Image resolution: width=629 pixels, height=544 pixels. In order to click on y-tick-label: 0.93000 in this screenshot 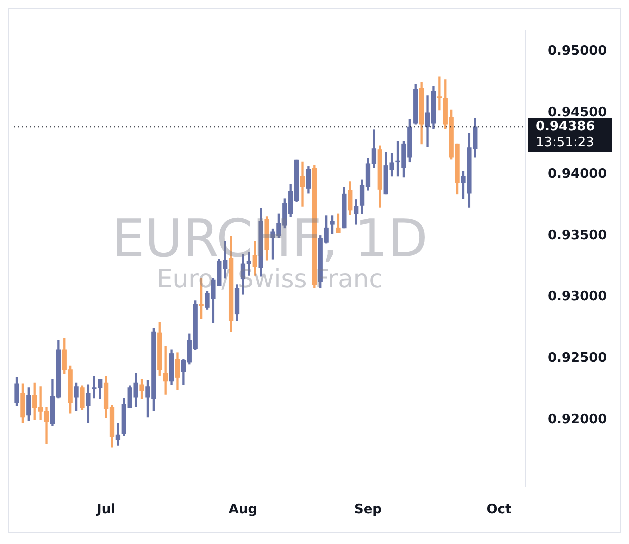, I will do `click(578, 297)`.